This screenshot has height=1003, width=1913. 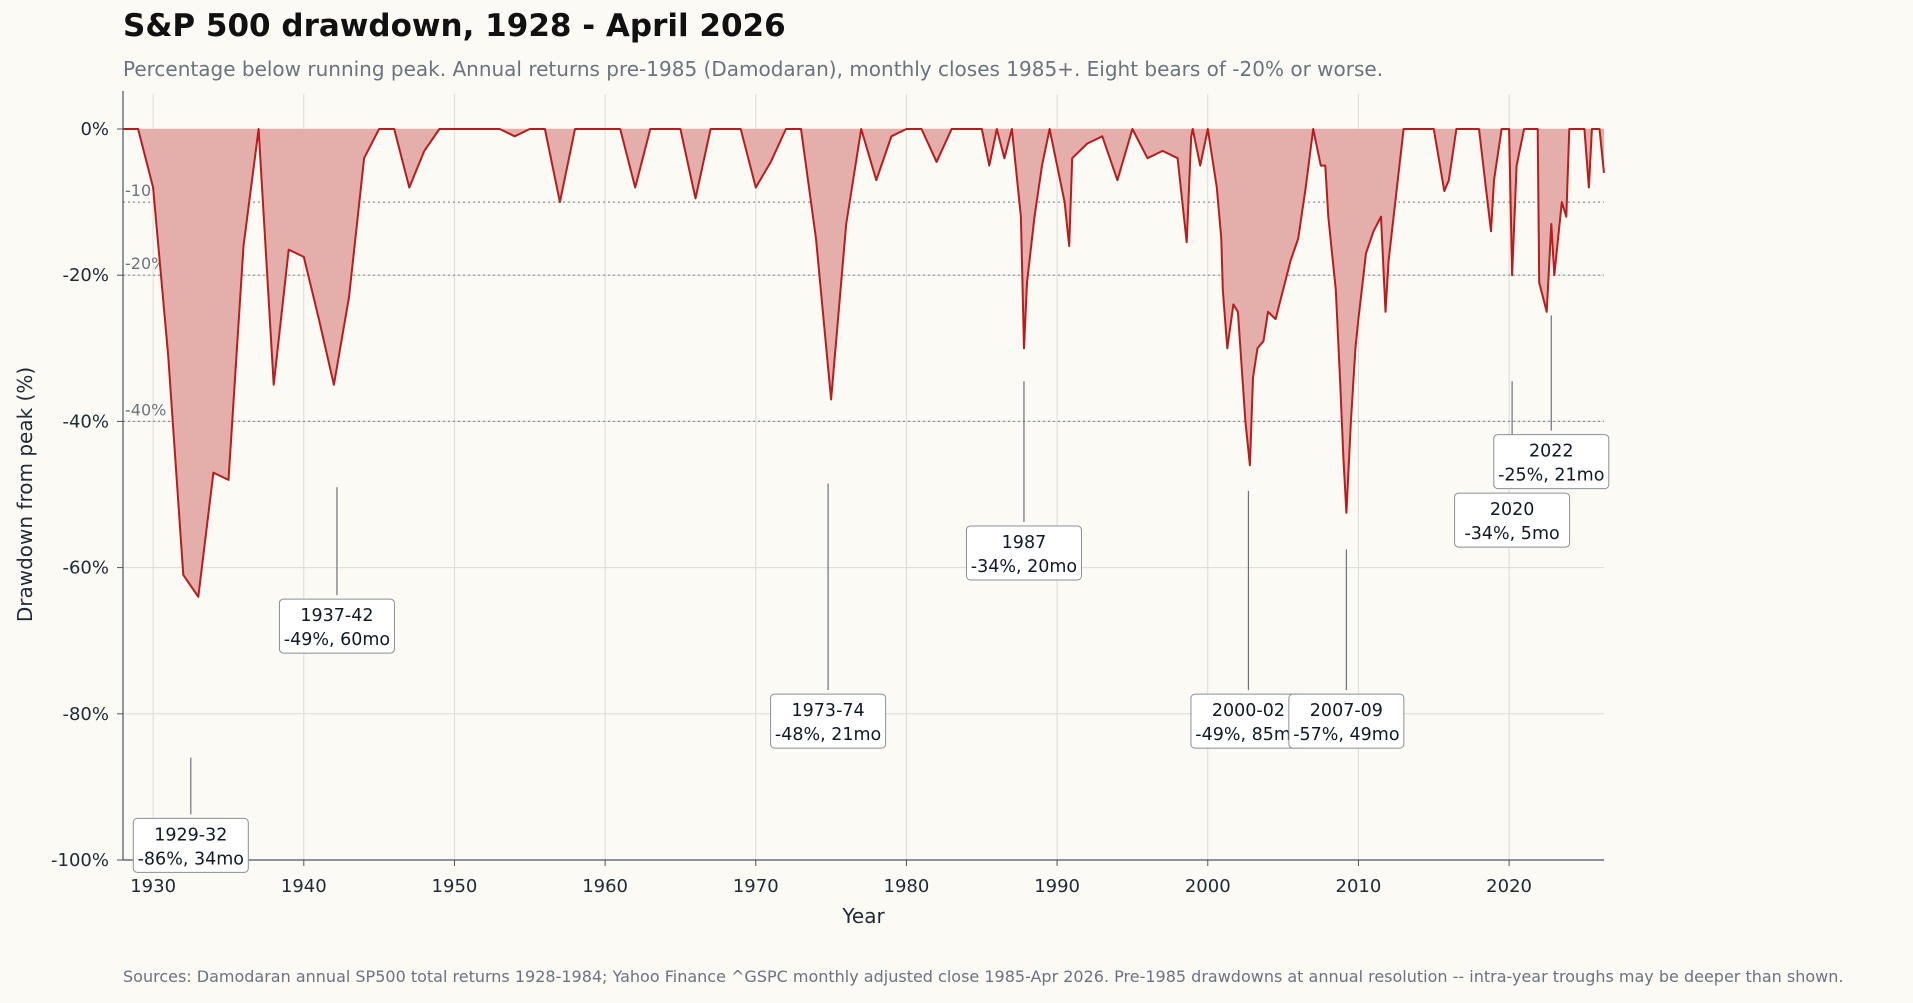 What do you see at coordinates (1359, 886) in the screenshot?
I see `x-tick-label: 2010` at bounding box center [1359, 886].